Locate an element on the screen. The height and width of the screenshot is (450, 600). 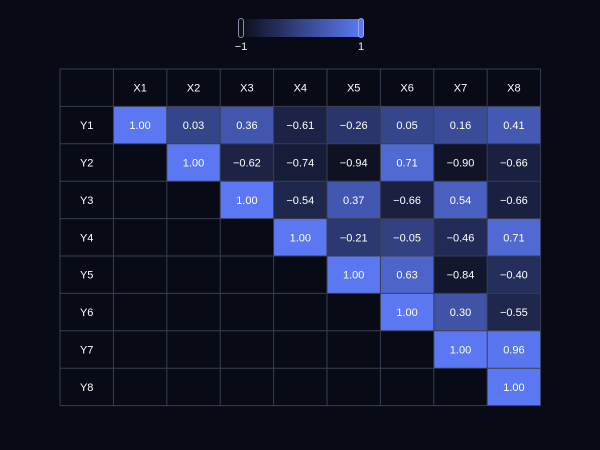
row-header-y2: Y2 is located at coordinates (86, 164).